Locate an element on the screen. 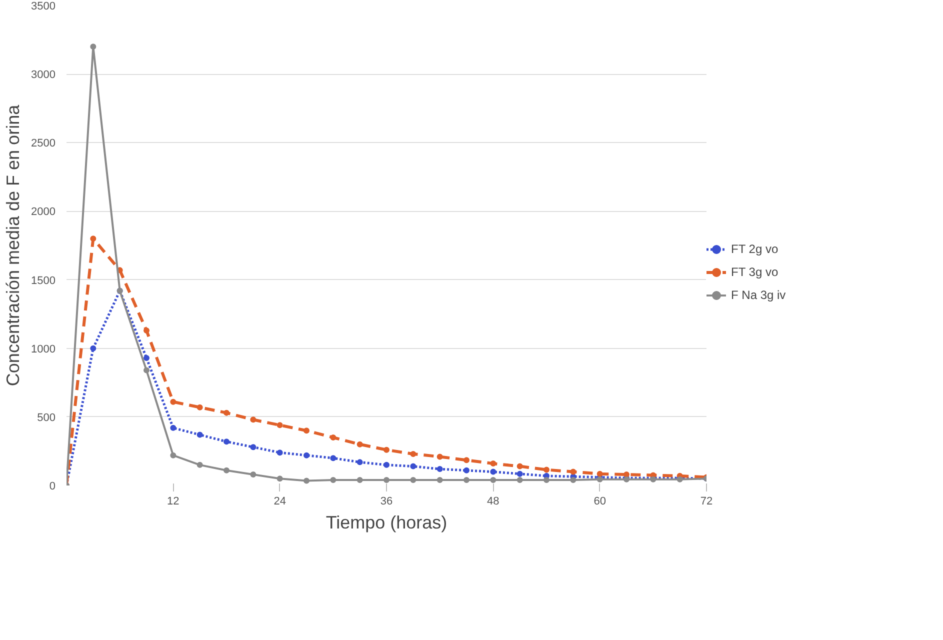 The height and width of the screenshot is (640, 943). y-tick-label: 3000 is located at coordinates (43, 75).